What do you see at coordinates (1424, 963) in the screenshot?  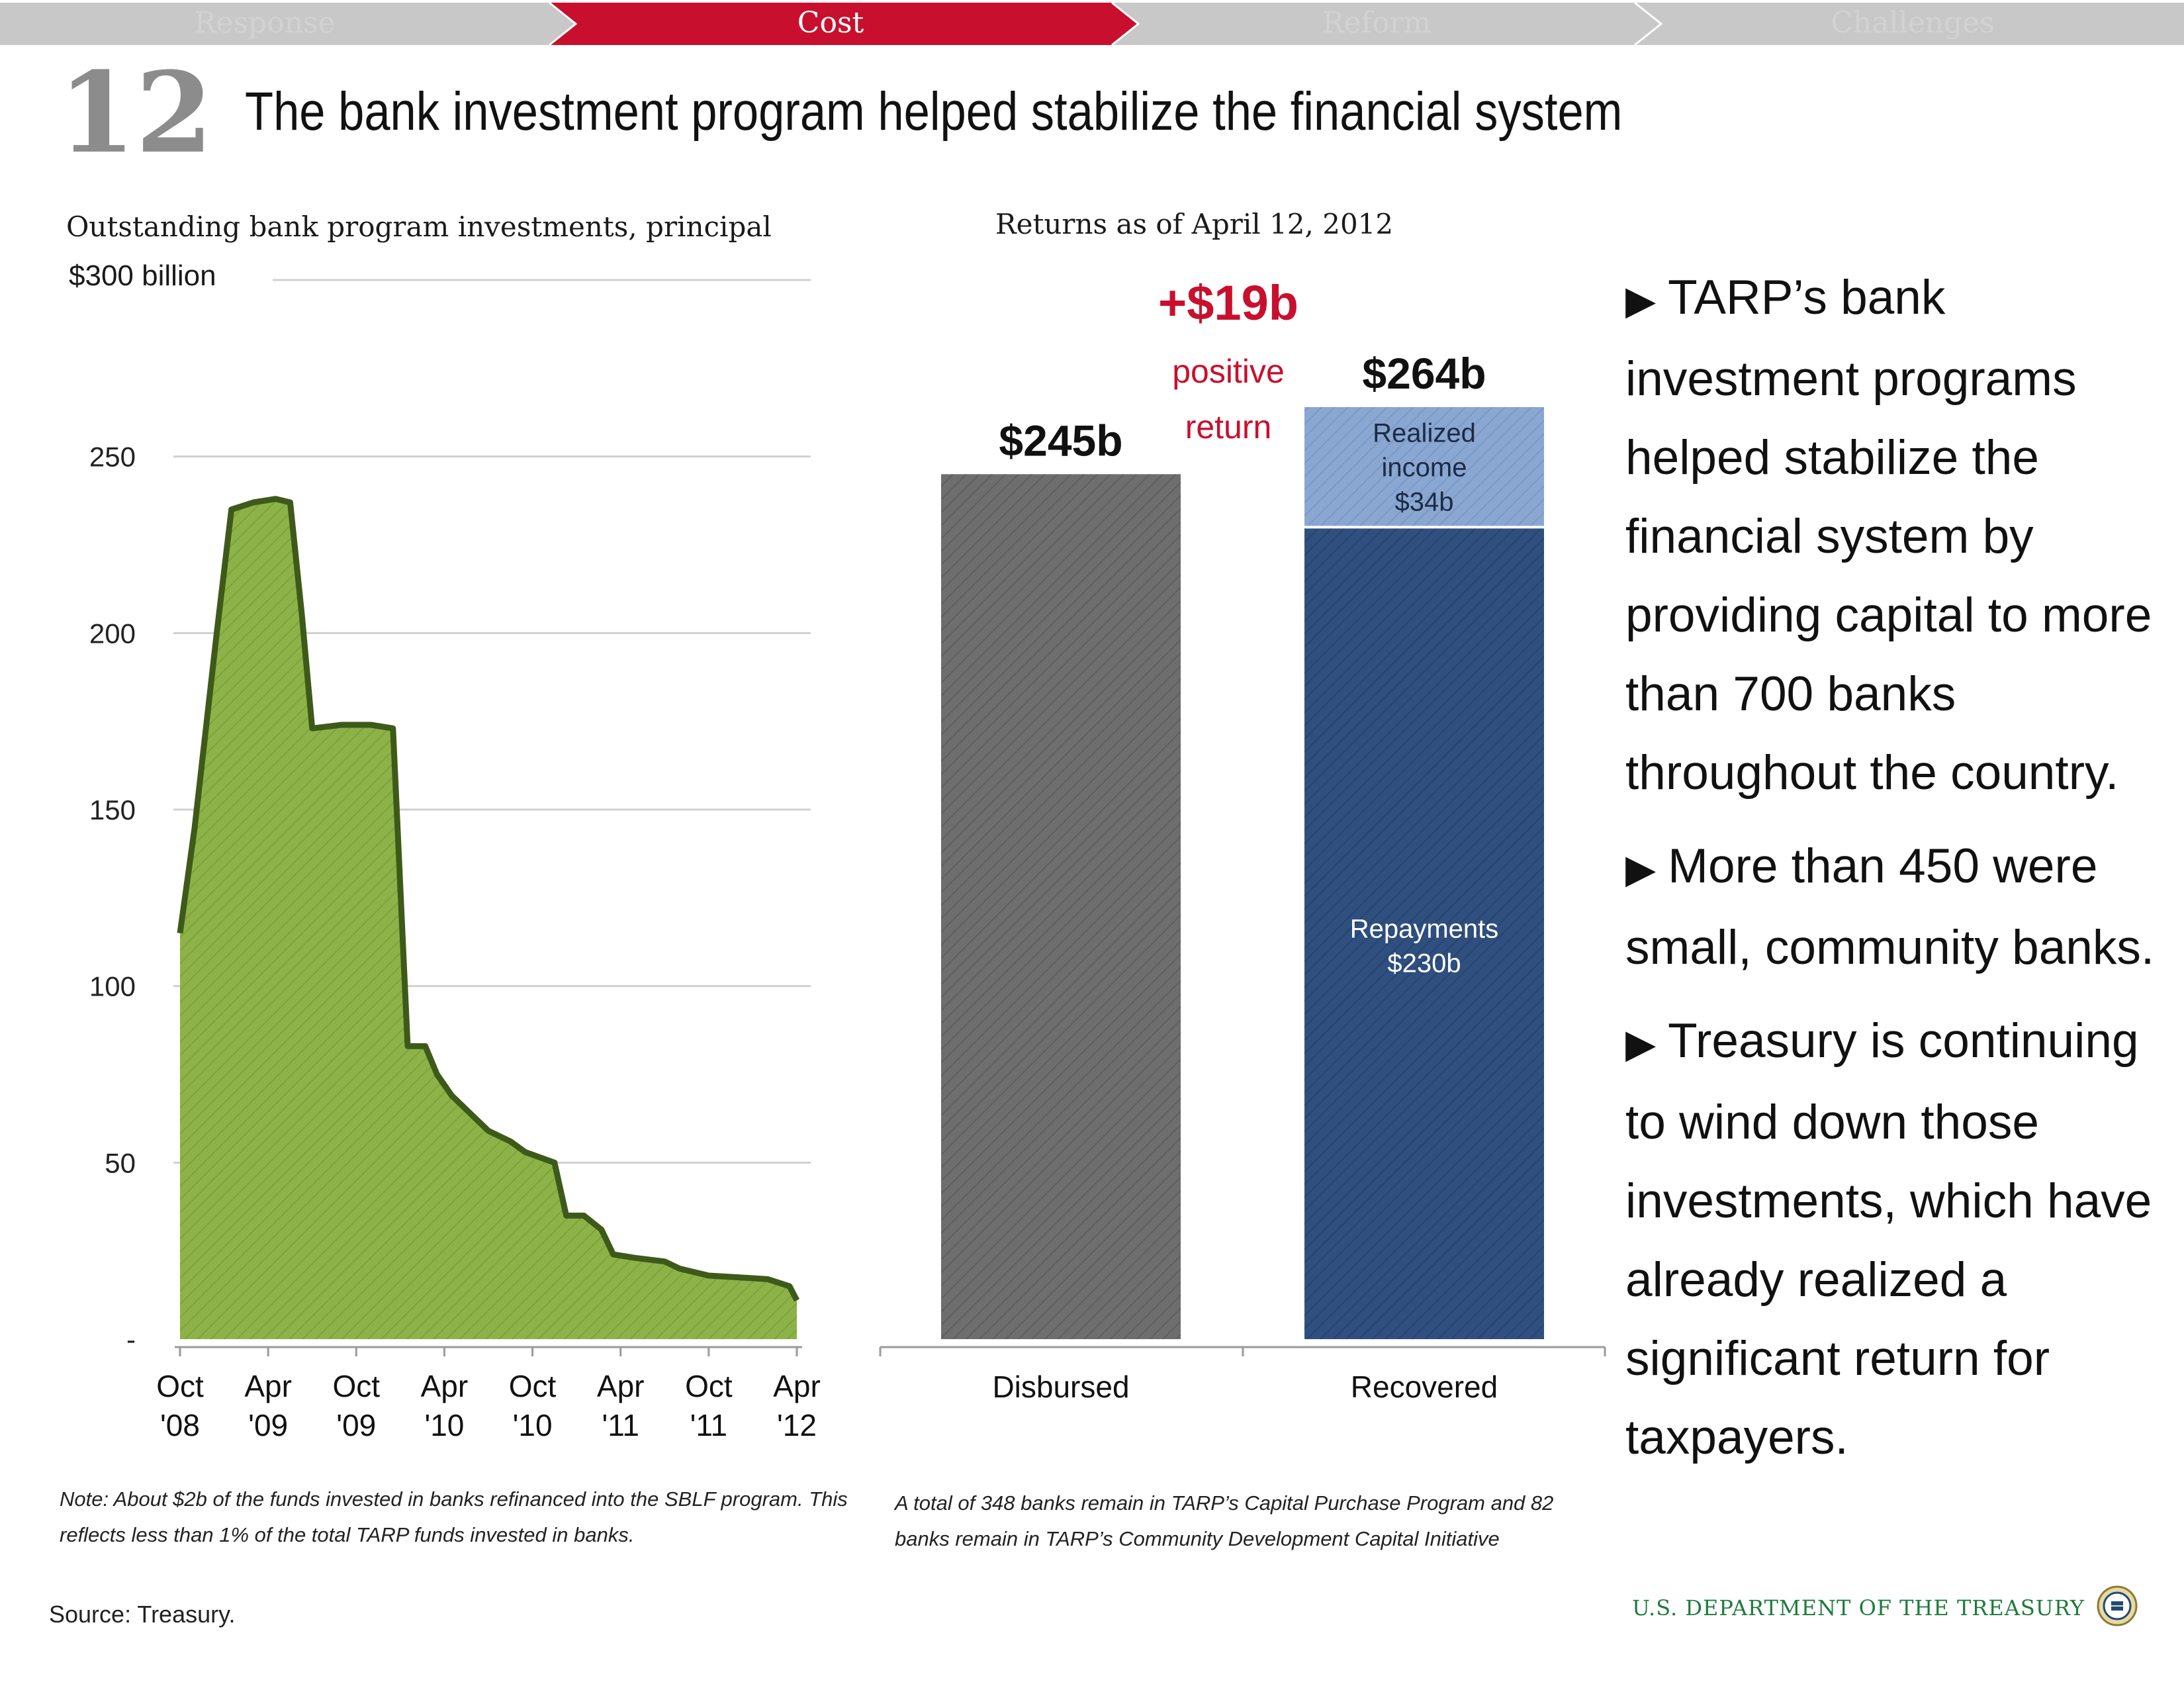 I see `segment-label: $230b` at bounding box center [1424, 963].